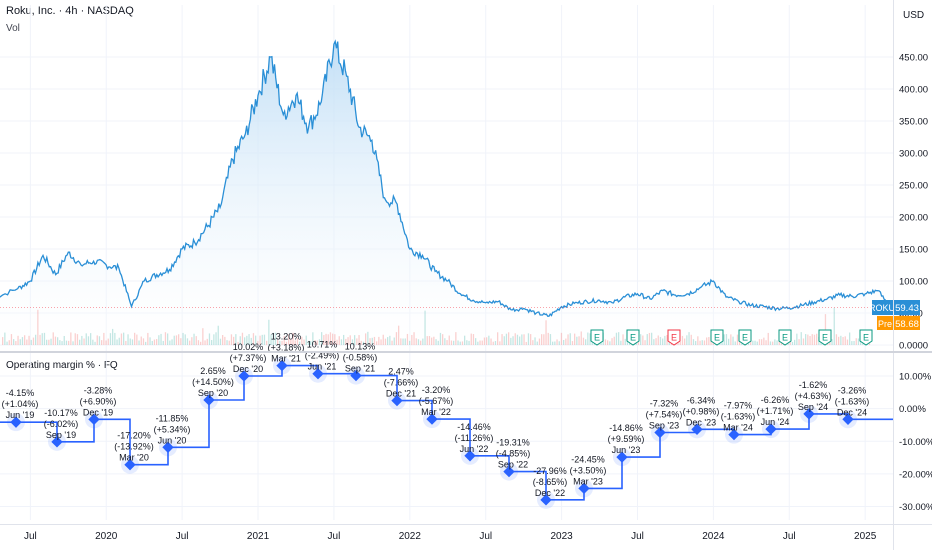 The height and width of the screenshot is (550, 932). What do you see at coordinates (436, 407) in the screenshot?
I see `margin-point: -3.20%(-5.67%)Mar '22` at bounding box center [436, 407].